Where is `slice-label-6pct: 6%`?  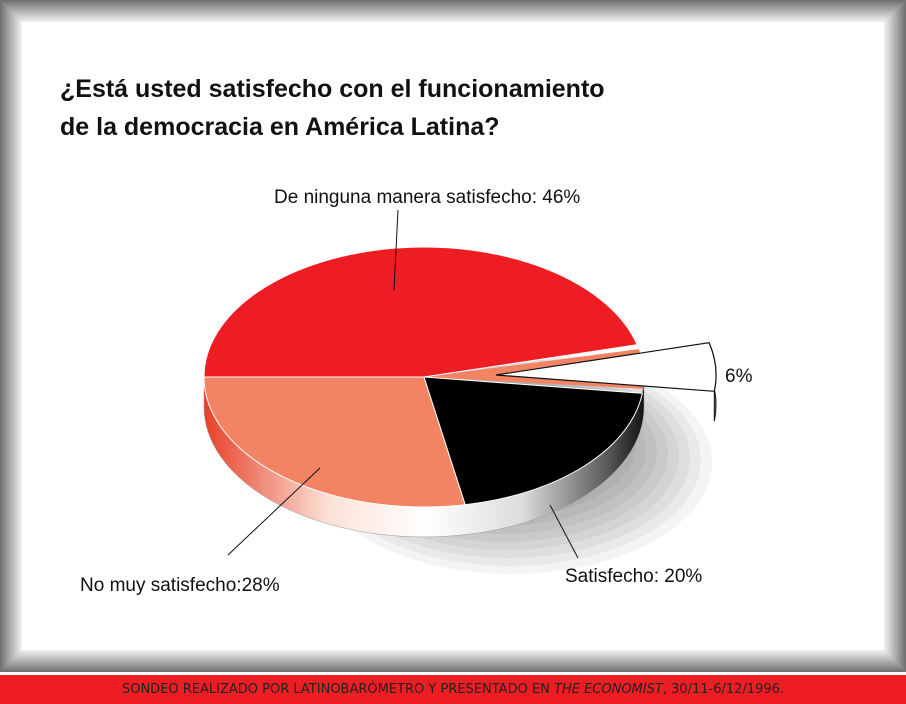 slice-label-6pct: 6% is located at coordinates (739, 376).